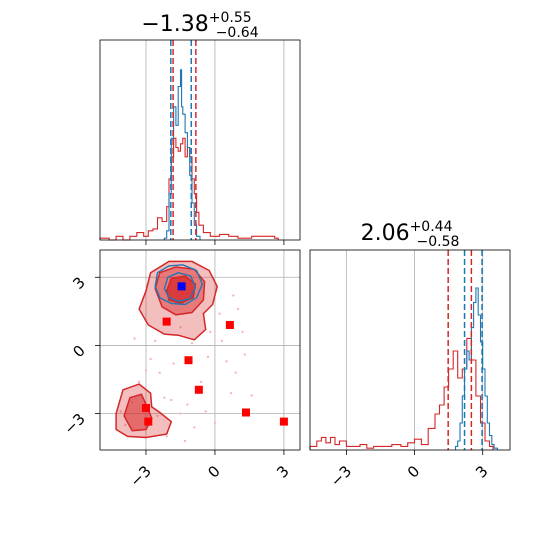  Describe the element at coordinates (476, 368) in the screenshot. I see `p3-hist-blue` at that location.